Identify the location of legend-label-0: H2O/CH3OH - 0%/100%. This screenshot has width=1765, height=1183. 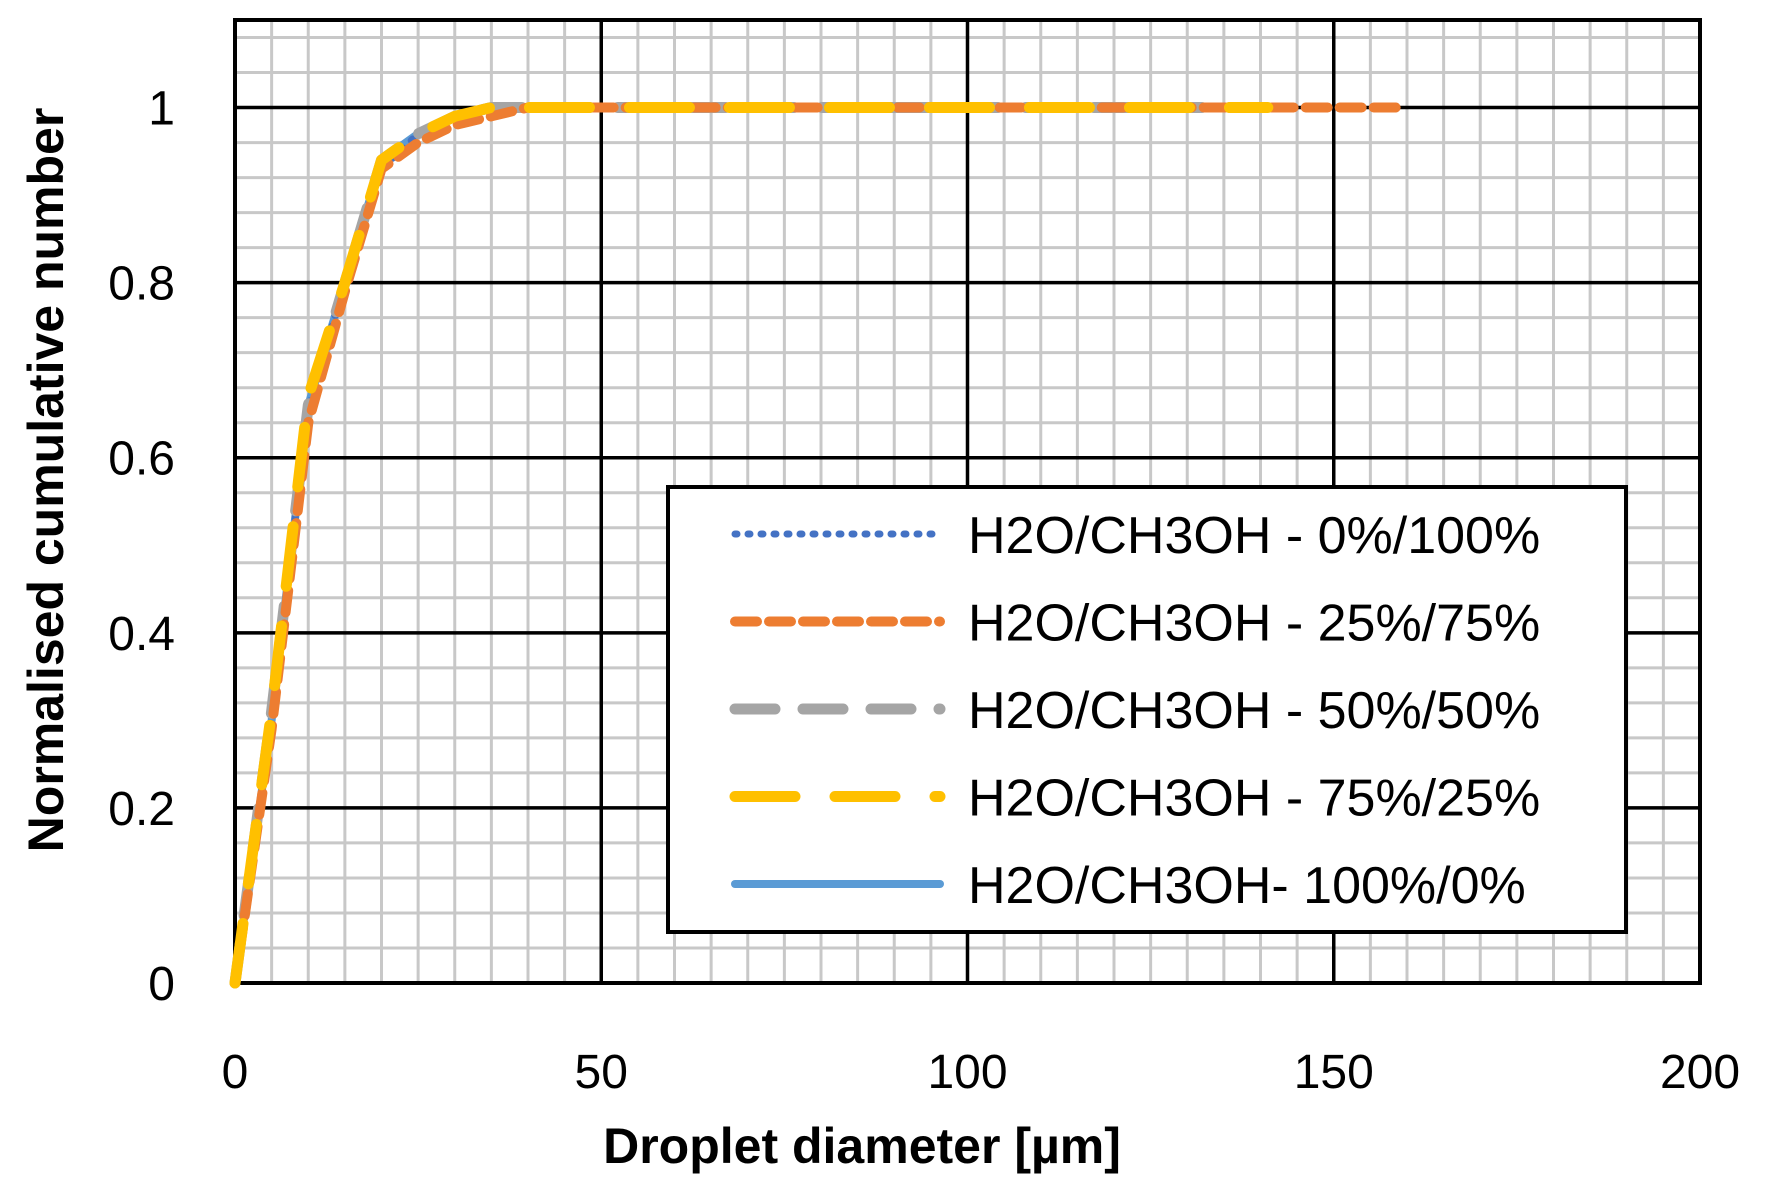
(1254, 536).